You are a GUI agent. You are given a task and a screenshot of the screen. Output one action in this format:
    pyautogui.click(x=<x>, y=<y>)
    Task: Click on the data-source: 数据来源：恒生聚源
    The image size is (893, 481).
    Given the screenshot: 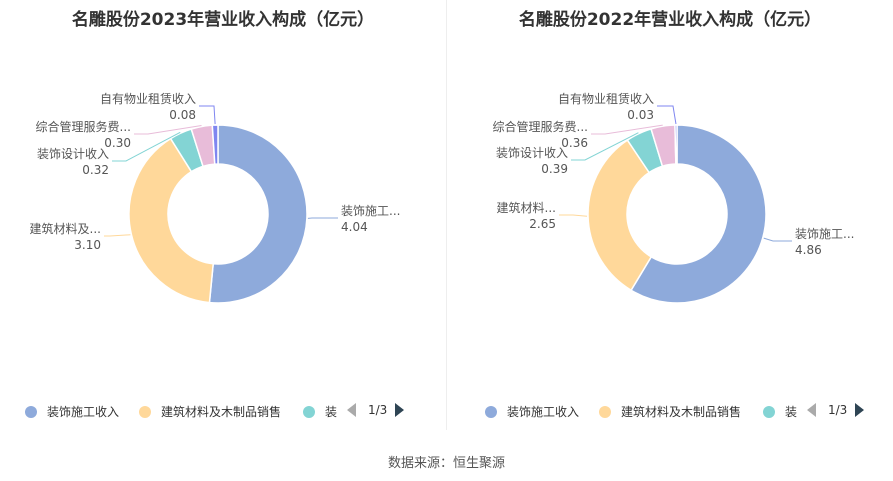 What is the action you would take?
    pyautogui.click(x=446, y=463)
    